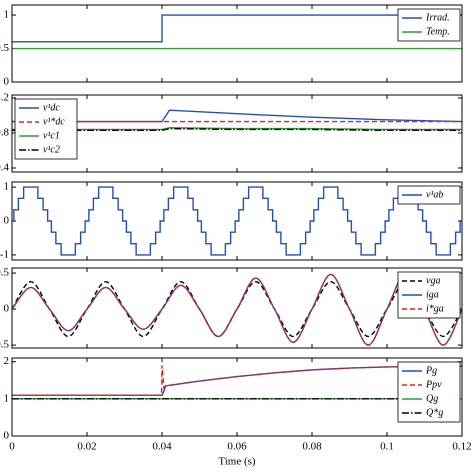 Image resolution: width=474 pixels, height=474 pixels. Describe the element at coordinates (461, 447) in the screenshot. I see `x-tick-label: 0.12` at that location.